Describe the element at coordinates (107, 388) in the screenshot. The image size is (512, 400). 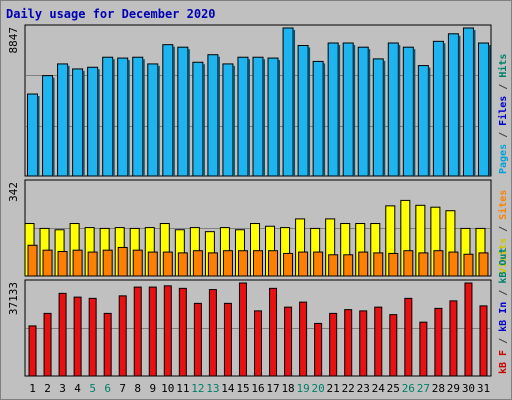
I see `x-tick-label: 6` at that location.